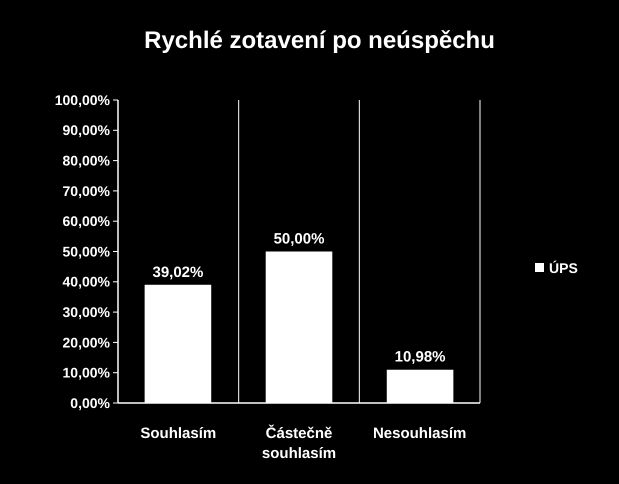 The image size is (619, 484). What do you see at coordinates (86, 130) in the screenshot?
I see `y-tick-label: 90,00%` at bounding box center [86, 130].